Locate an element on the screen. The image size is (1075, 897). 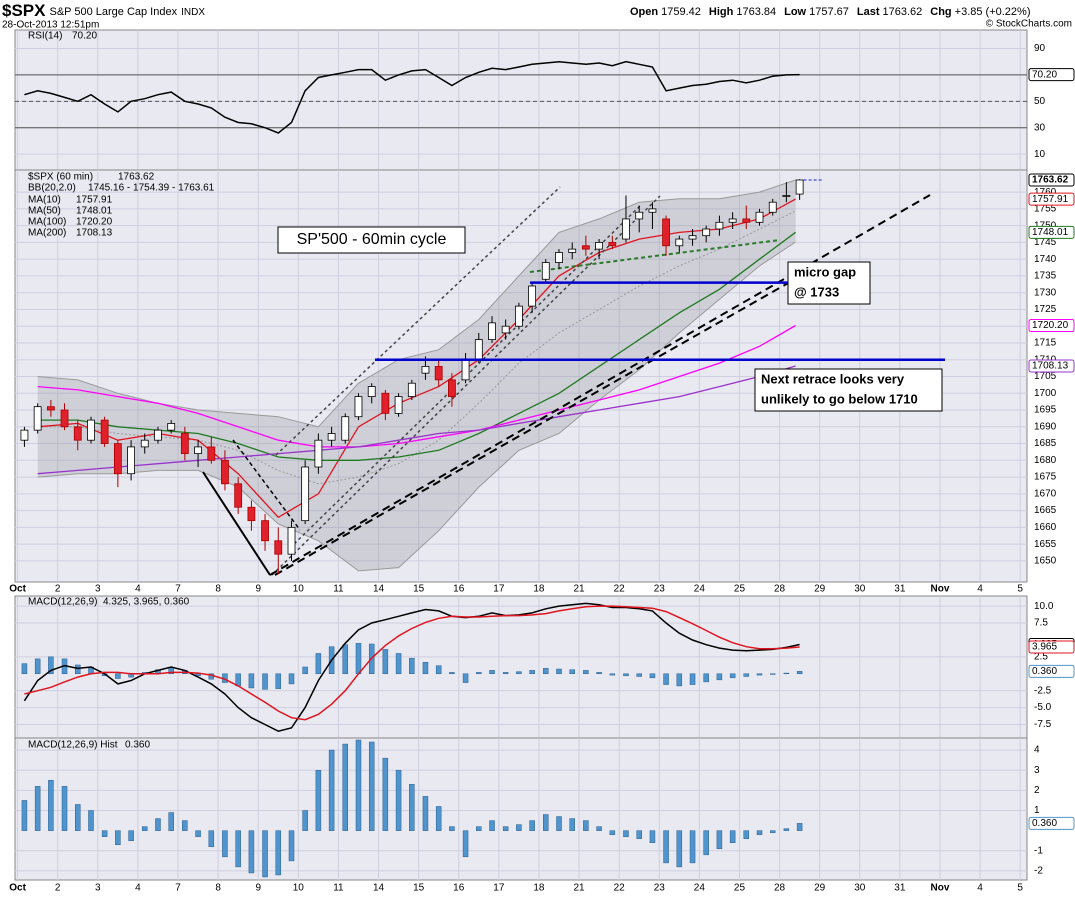
annotation: micro gap is located at coordinates (825, 271).